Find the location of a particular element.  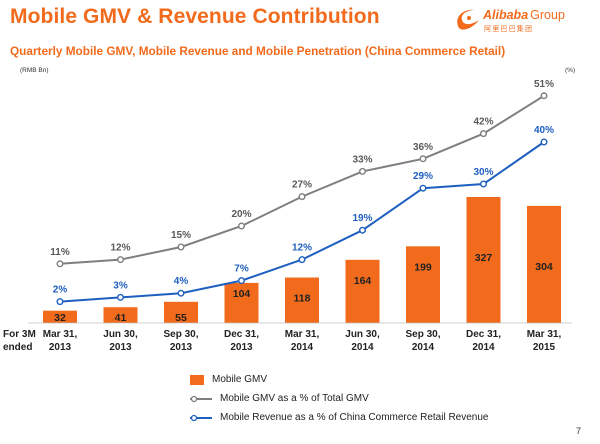

page-title: Mobile GMV & Revenue Contribution is located at coordinates (195, 16).